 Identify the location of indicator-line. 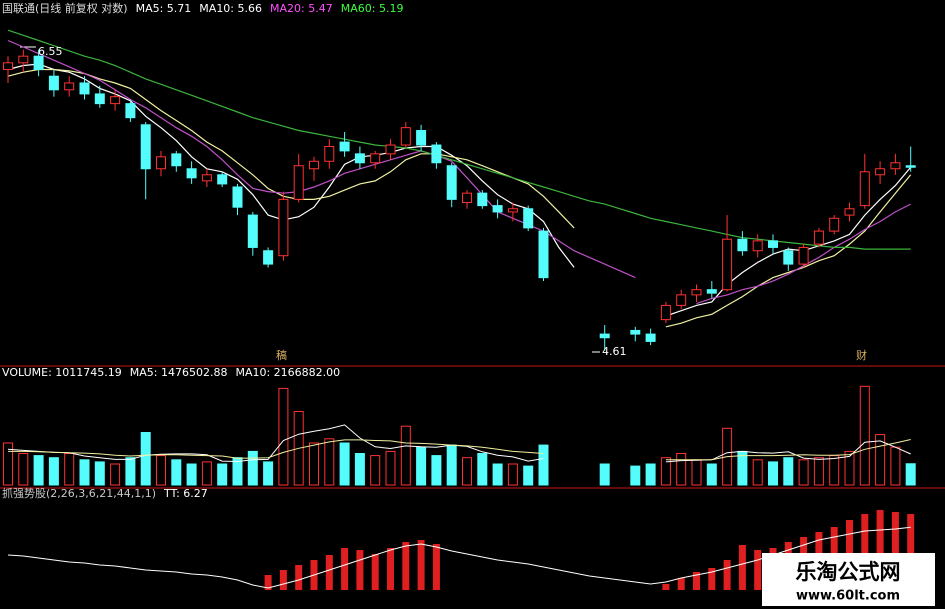
(459, 557).